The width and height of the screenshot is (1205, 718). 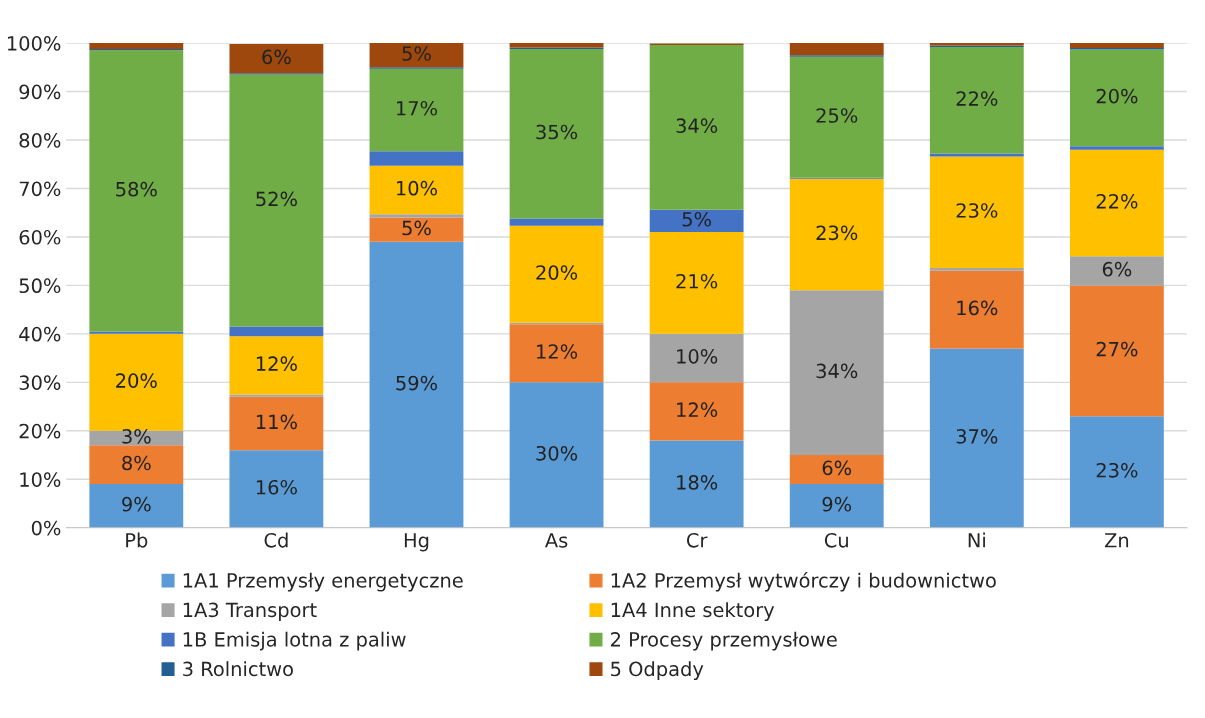 I want to click on data-label: 37%, so click(x=977, y=436).